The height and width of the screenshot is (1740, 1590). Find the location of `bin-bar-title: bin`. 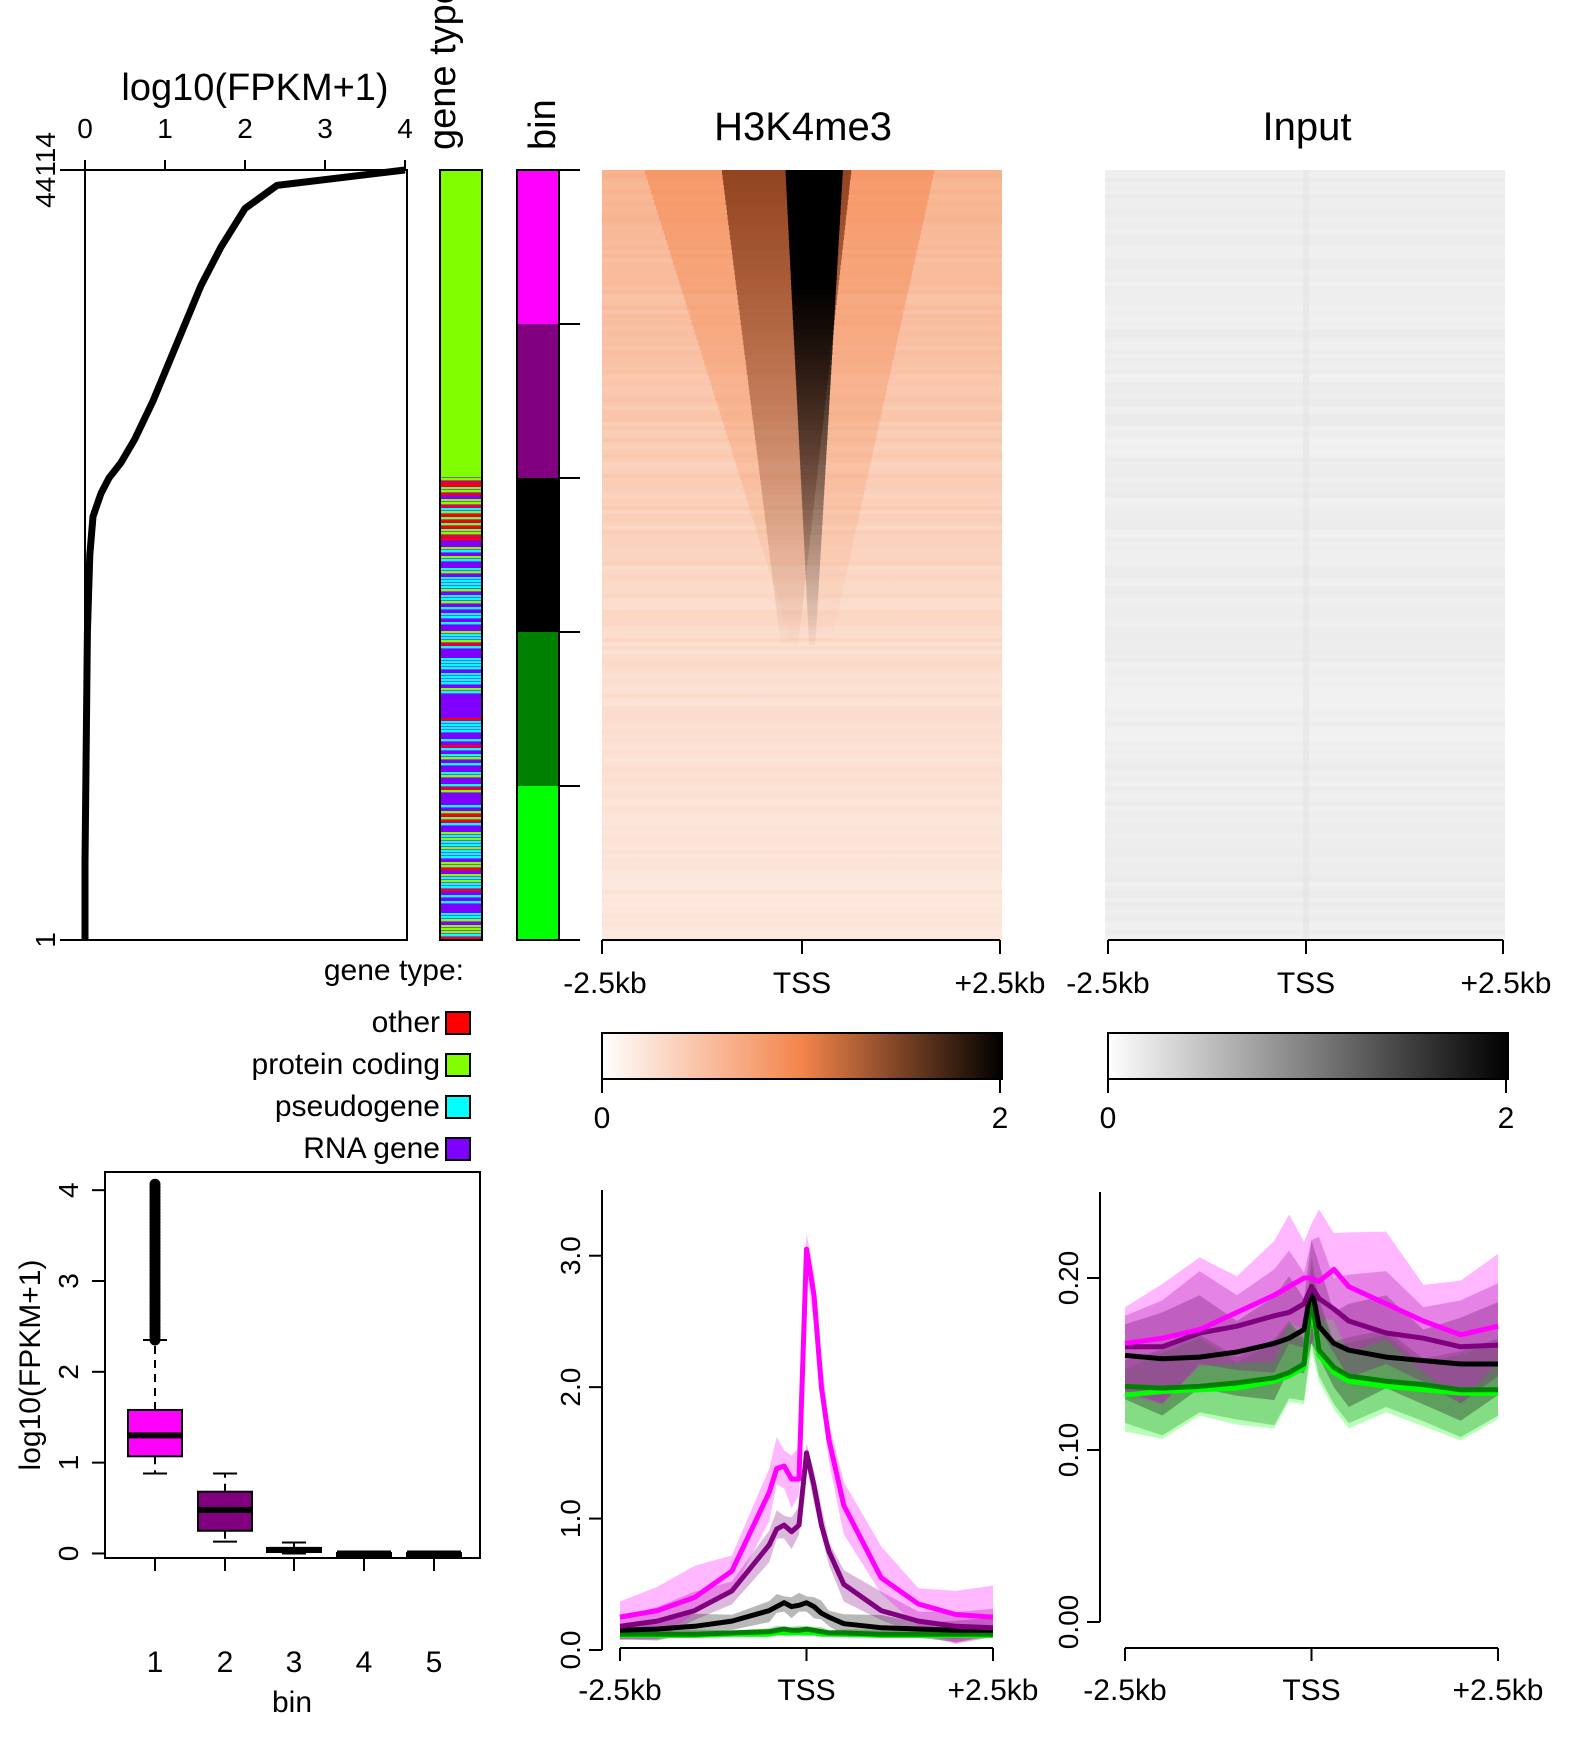

bin-bar-title: bin is located at coordinates (543, 124).